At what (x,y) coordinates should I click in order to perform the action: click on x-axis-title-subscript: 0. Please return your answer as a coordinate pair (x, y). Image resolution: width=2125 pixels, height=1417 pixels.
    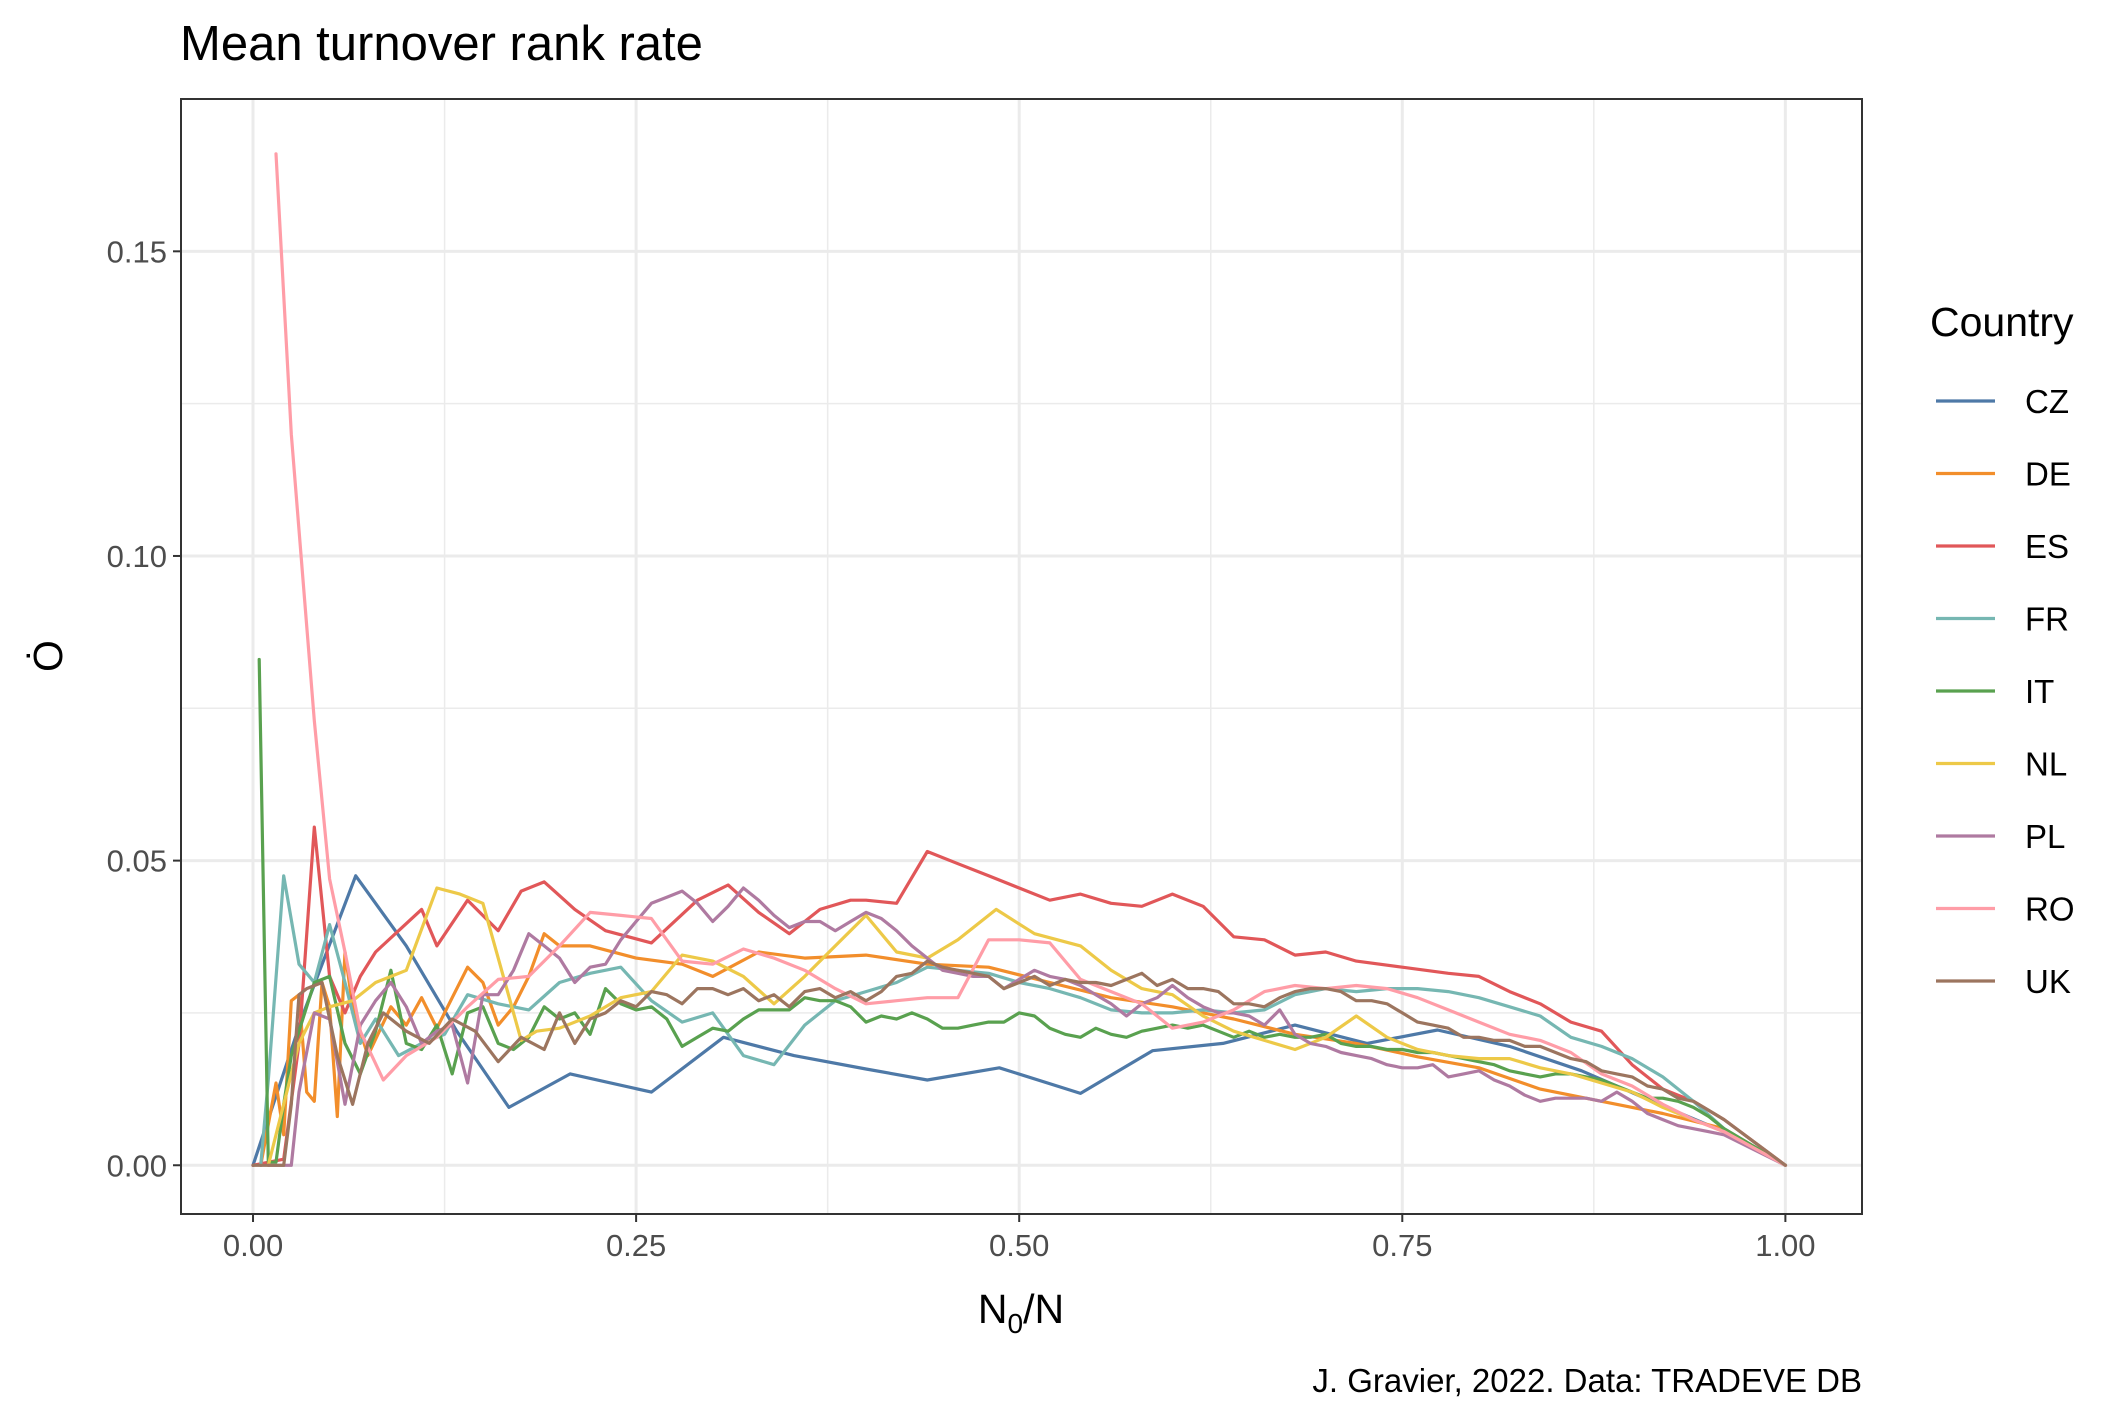
    Looking at the image, I should click on (1016, 1323).